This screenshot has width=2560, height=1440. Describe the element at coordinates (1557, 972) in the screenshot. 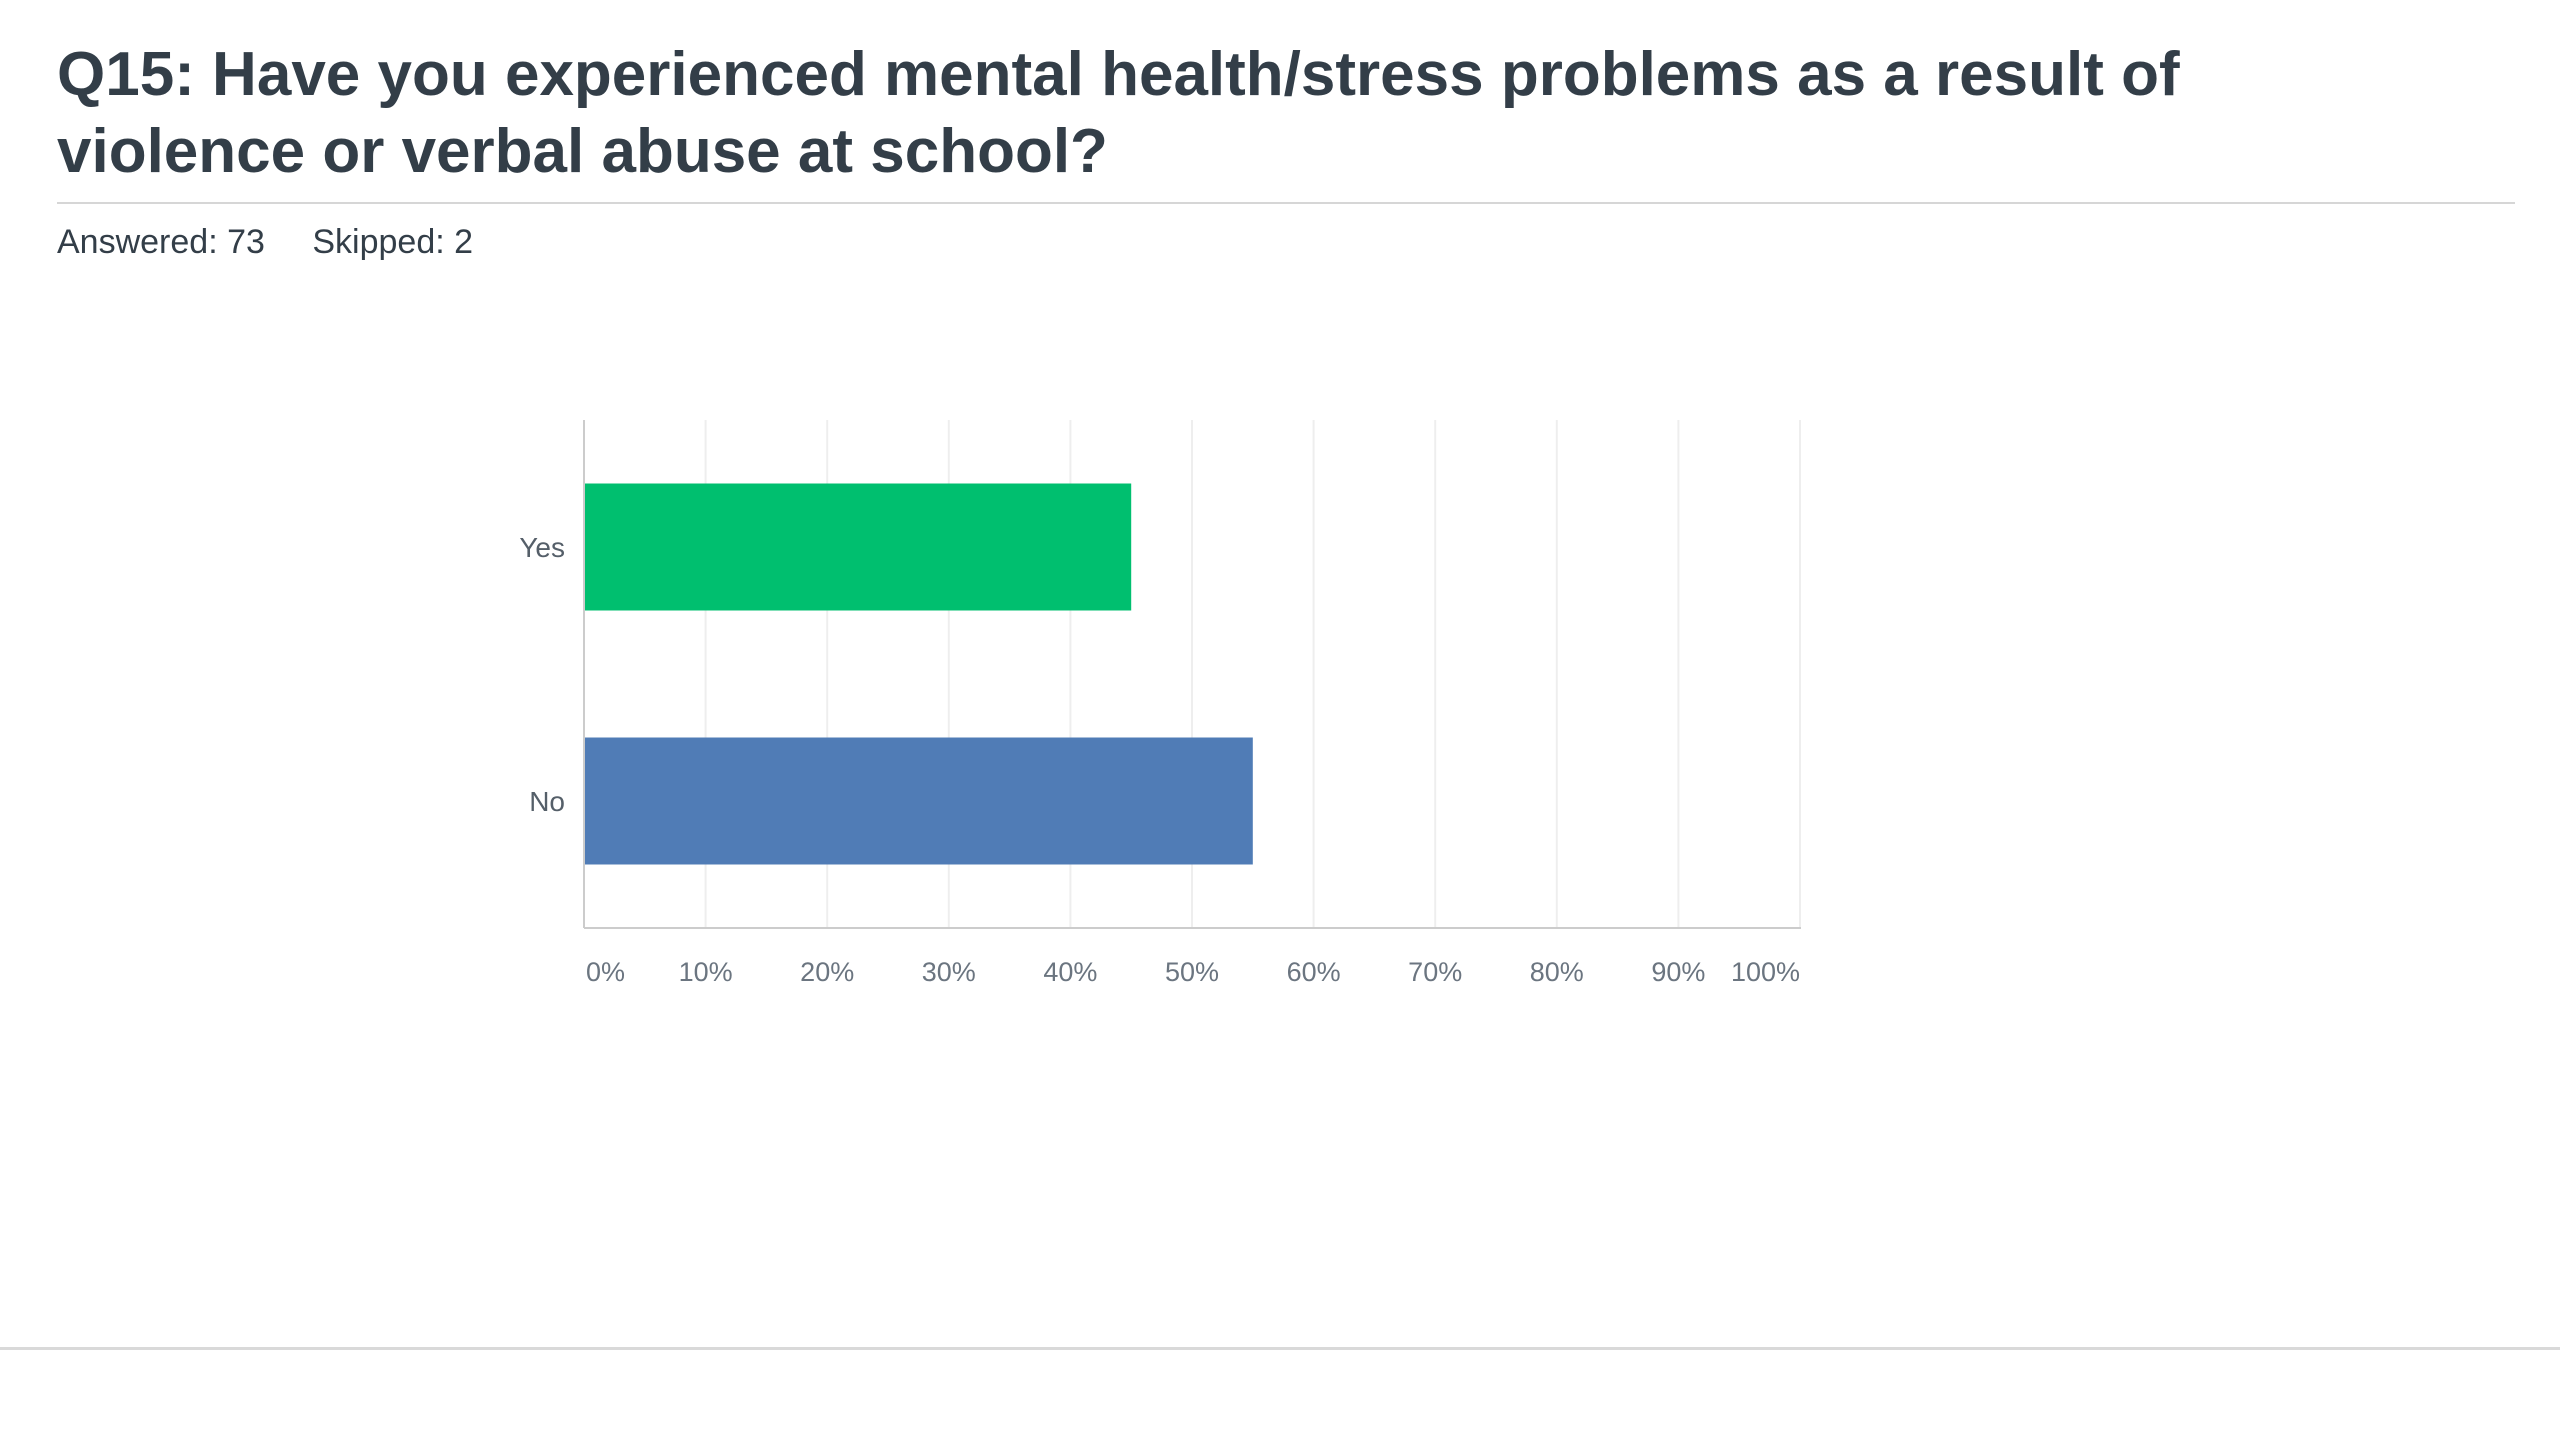

I see `x-tick-label: 80%` at that location.